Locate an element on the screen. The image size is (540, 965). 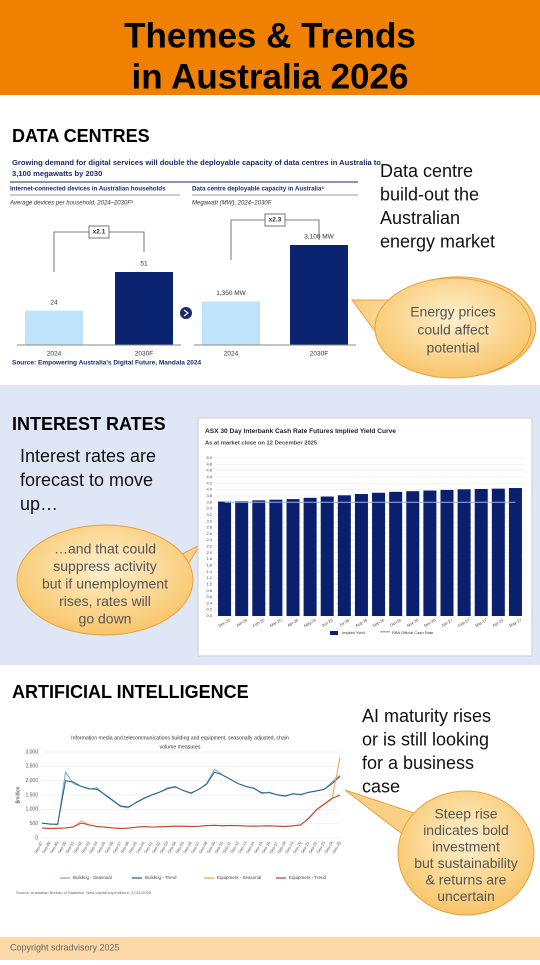
x-tick-label: Sep-23 is located at coordinates (320, 847).